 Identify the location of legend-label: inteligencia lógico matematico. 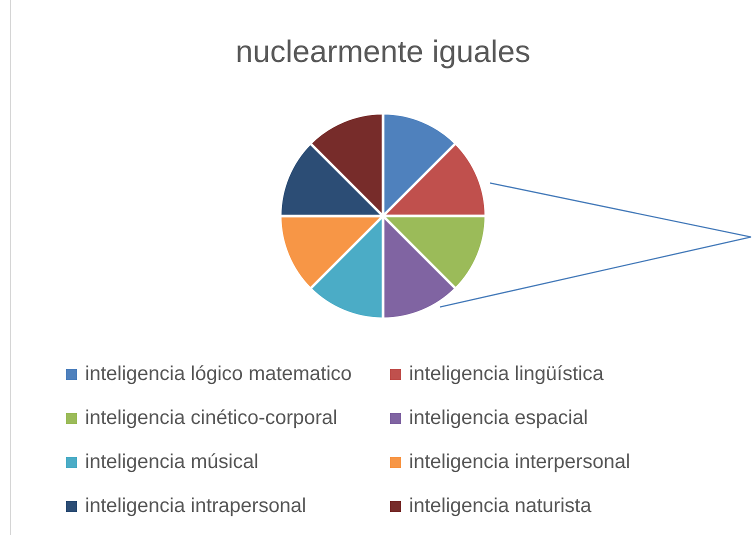
(218, 374).